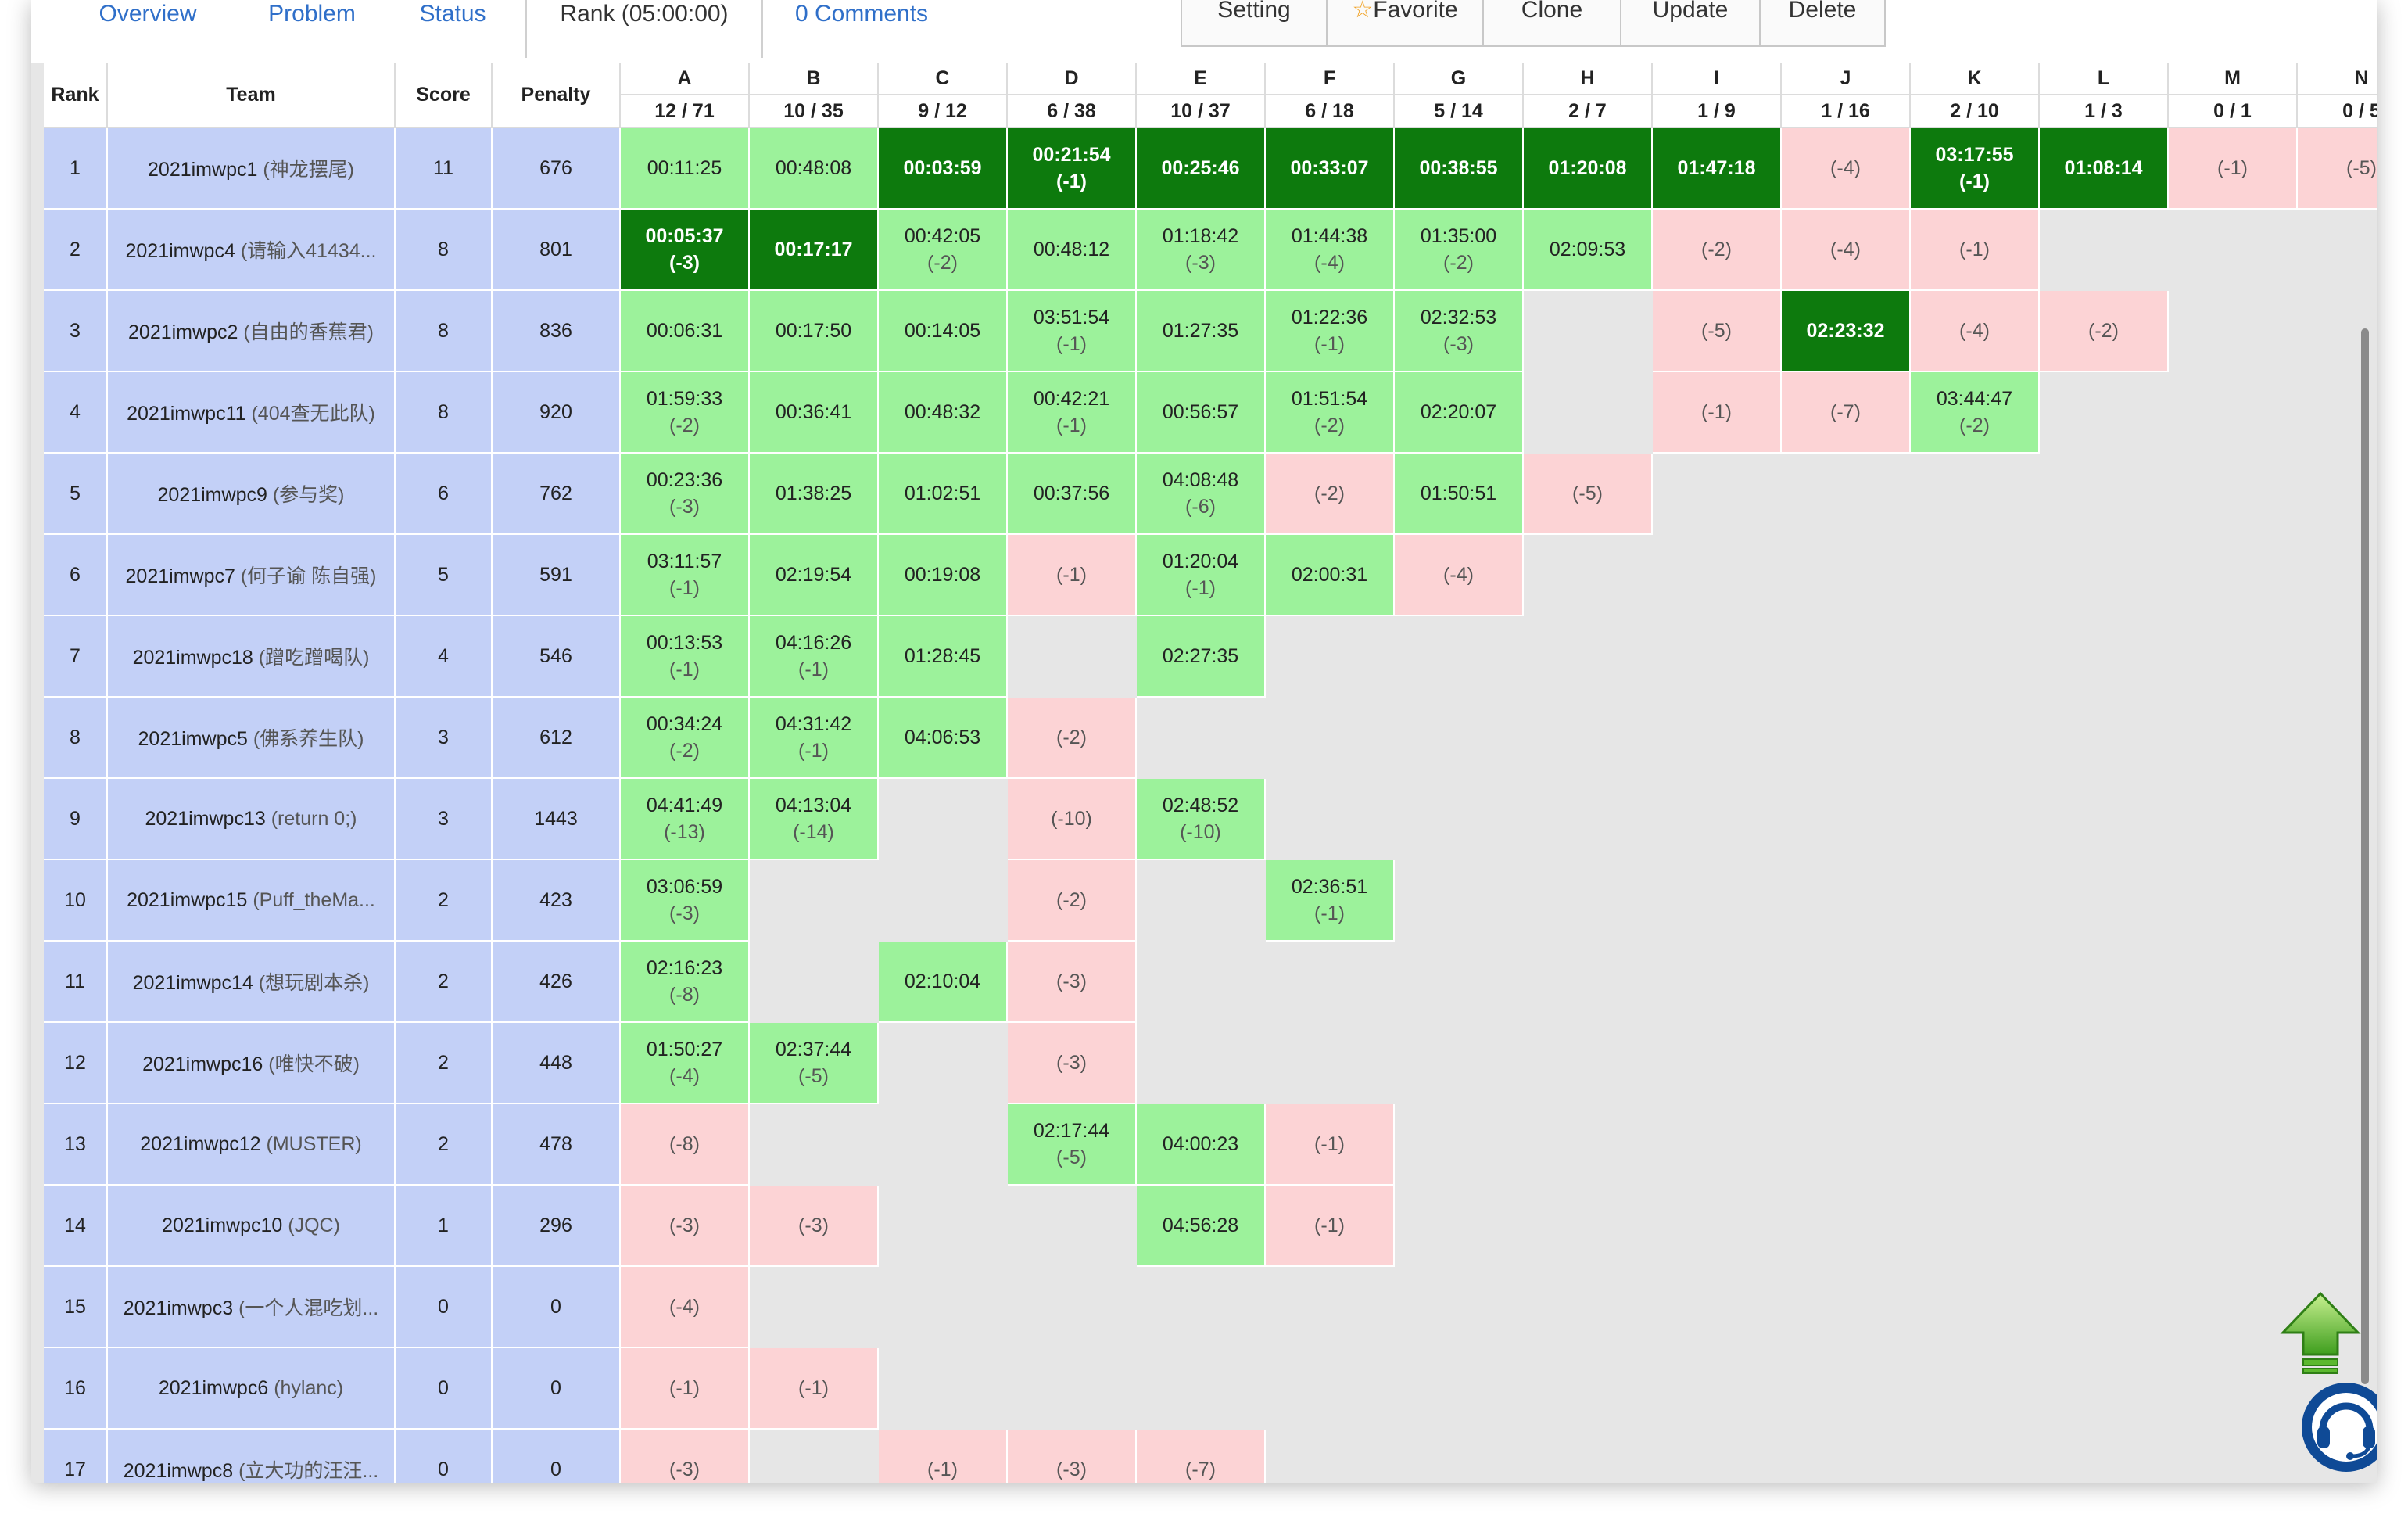 This screenshot has height=1514, width=2408. What do you see at coordinates (1589, 79) in the screenshot?
I see `problem-header: H` at bounding box center [1589, 79].